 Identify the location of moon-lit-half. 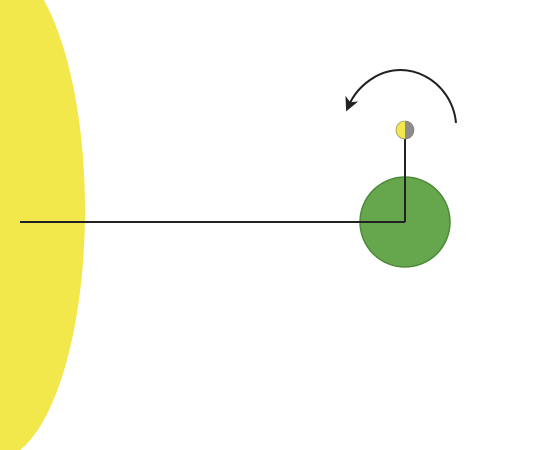
(400, 130).